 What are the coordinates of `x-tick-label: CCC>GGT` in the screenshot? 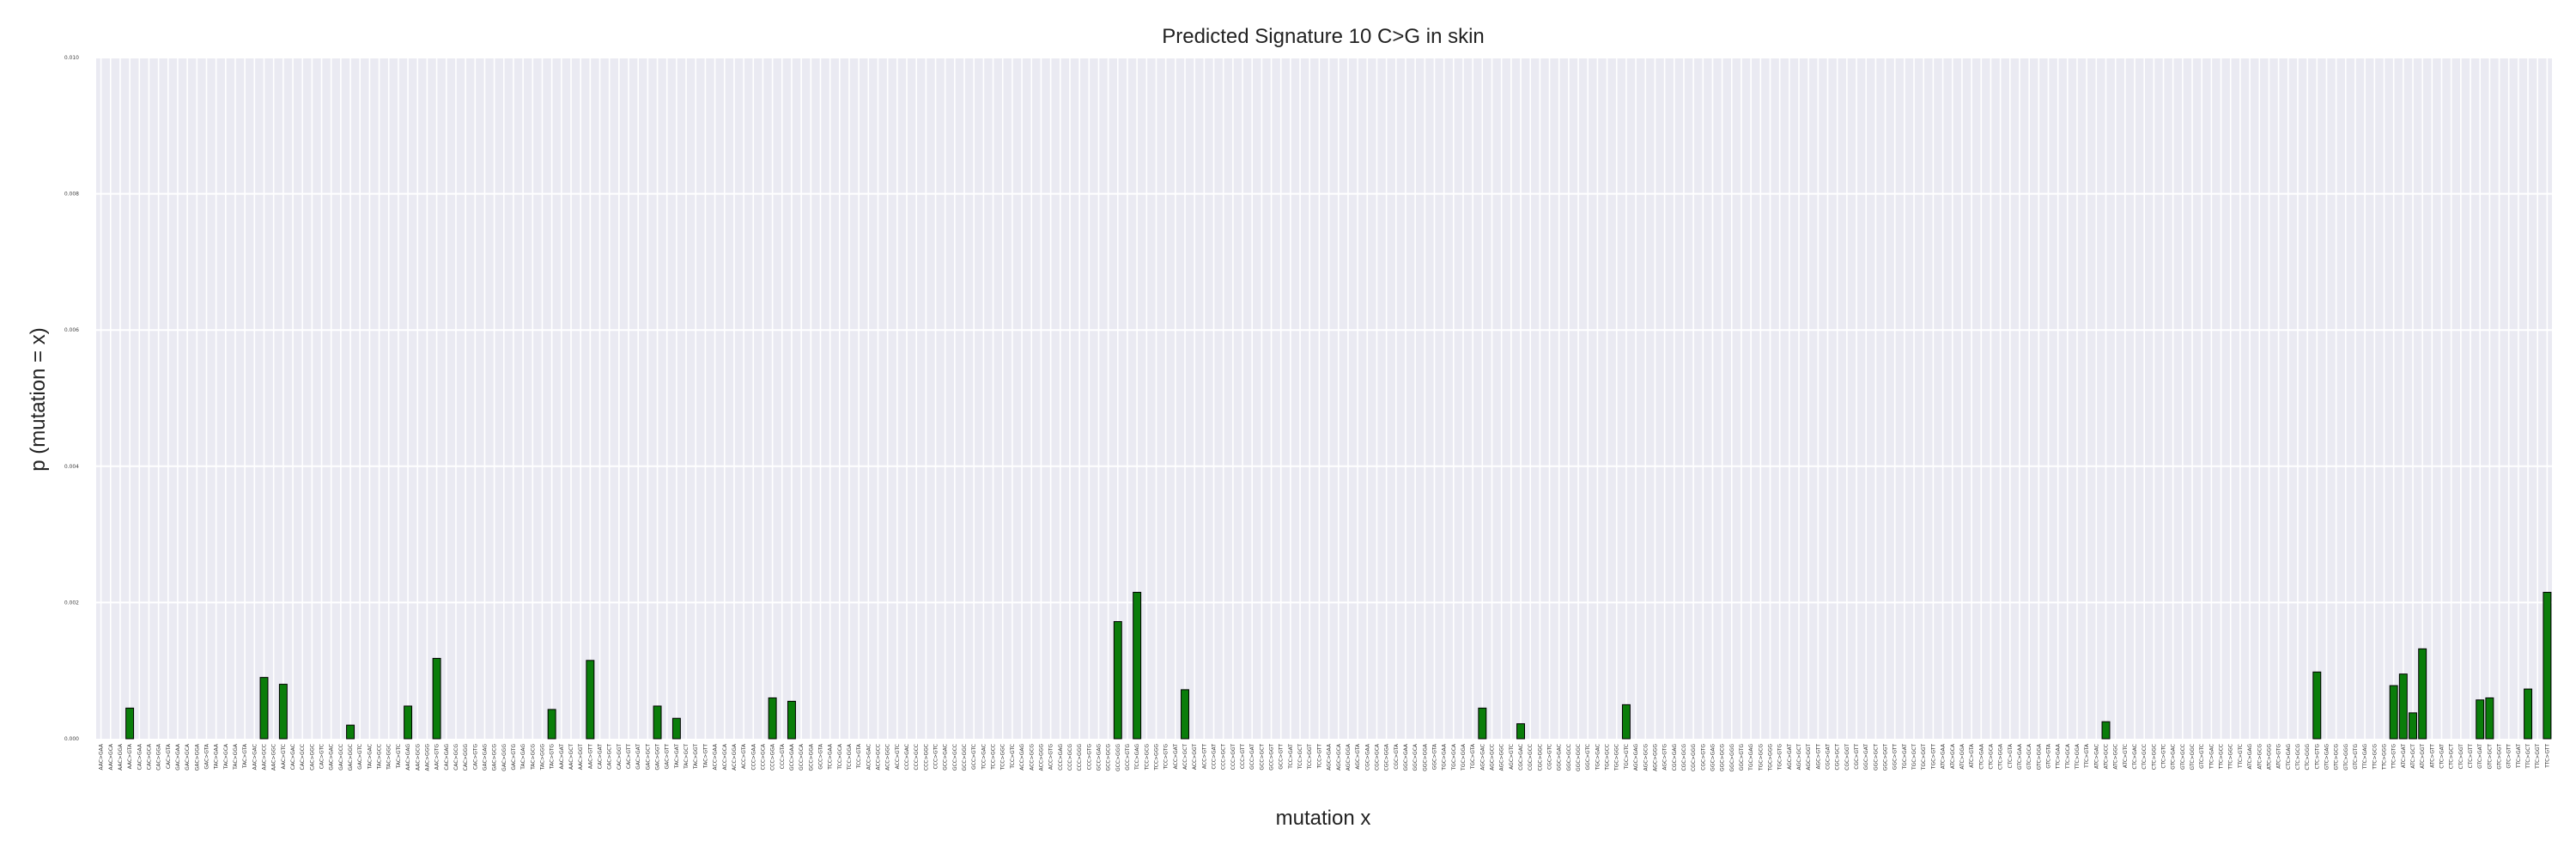 It's located at (1233, 758).